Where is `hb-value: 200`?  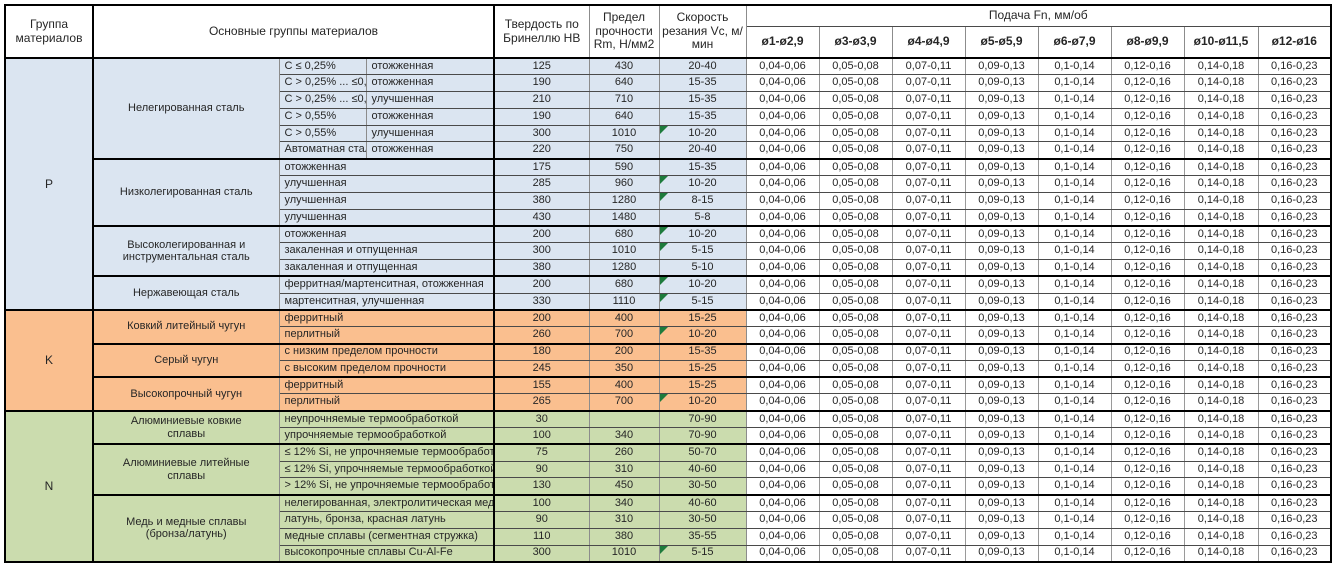
hb-value: 200 is located at coordinates (541, 234).